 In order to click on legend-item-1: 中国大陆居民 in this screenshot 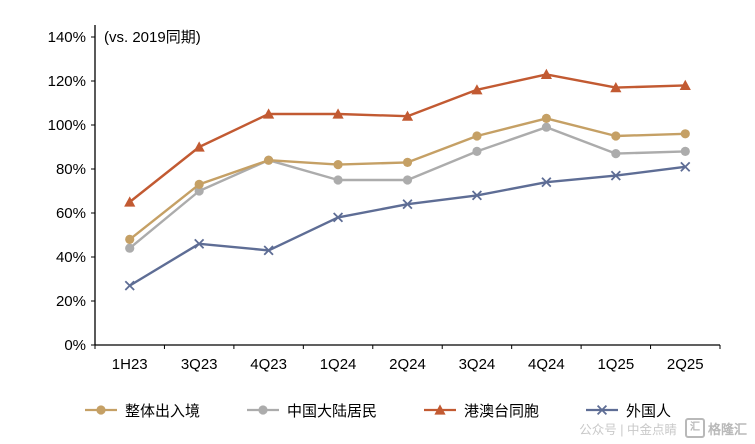, I will do `click(311, 410)`.